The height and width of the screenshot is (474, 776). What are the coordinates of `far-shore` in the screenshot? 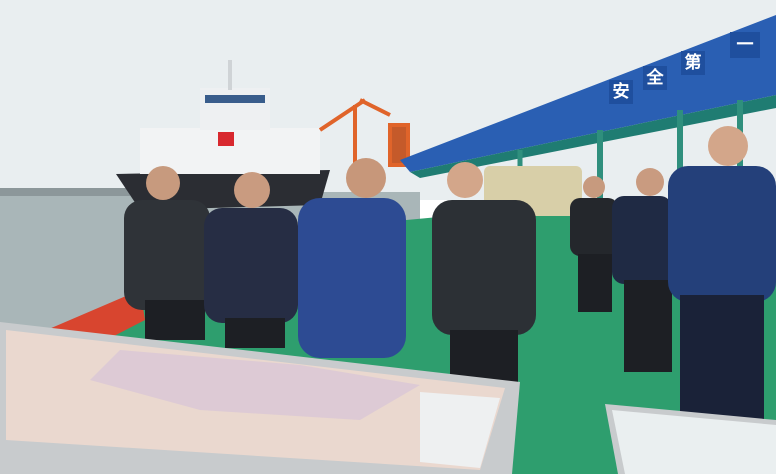 It's located at (65, 192).